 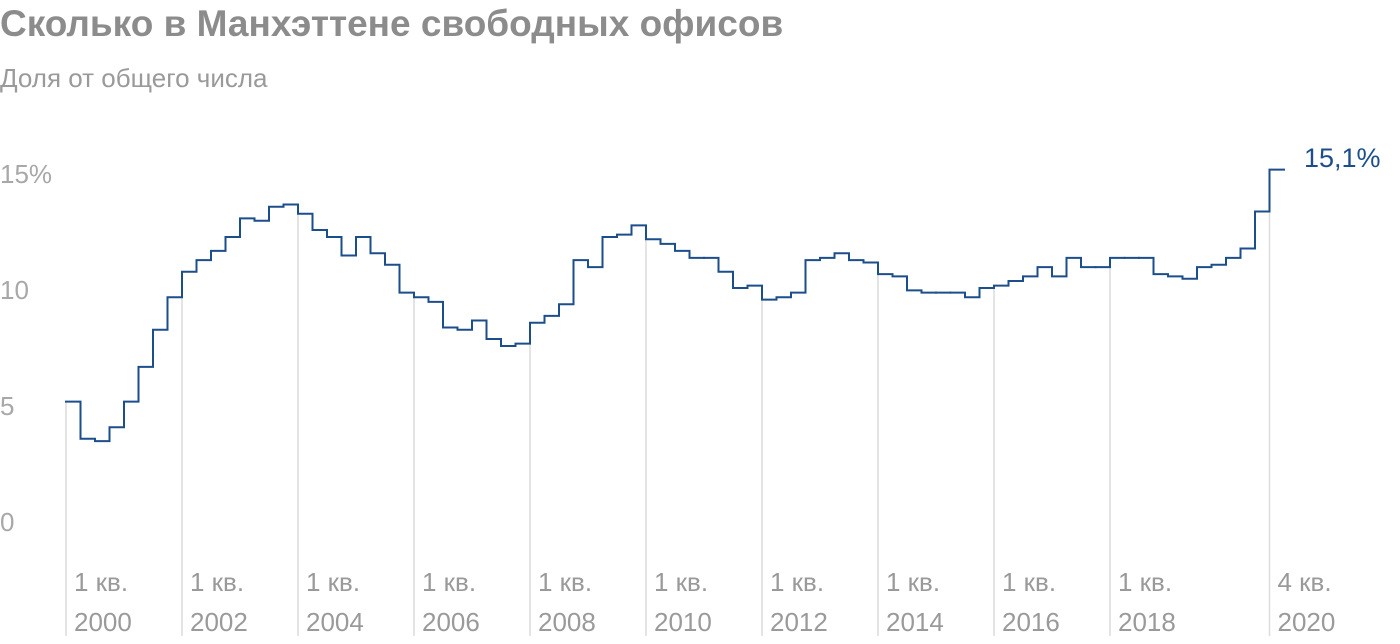 What do you see at coordinates (7, 522) in the screenshot?
I see `y-tick-label: 0` at bounding box center [7, 522].